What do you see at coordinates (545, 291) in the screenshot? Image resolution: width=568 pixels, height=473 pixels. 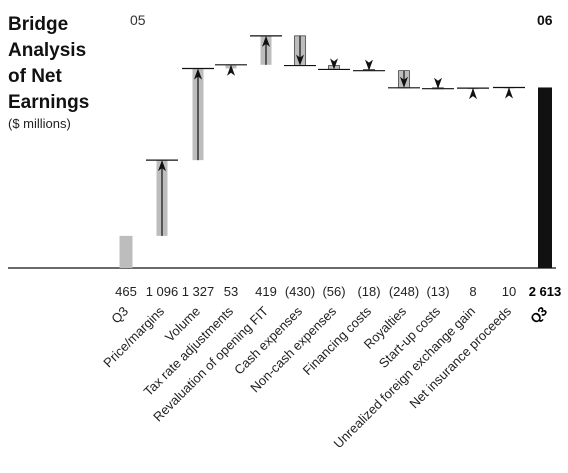 I see `value-label: 2 613` at bounding box center [545, 291].